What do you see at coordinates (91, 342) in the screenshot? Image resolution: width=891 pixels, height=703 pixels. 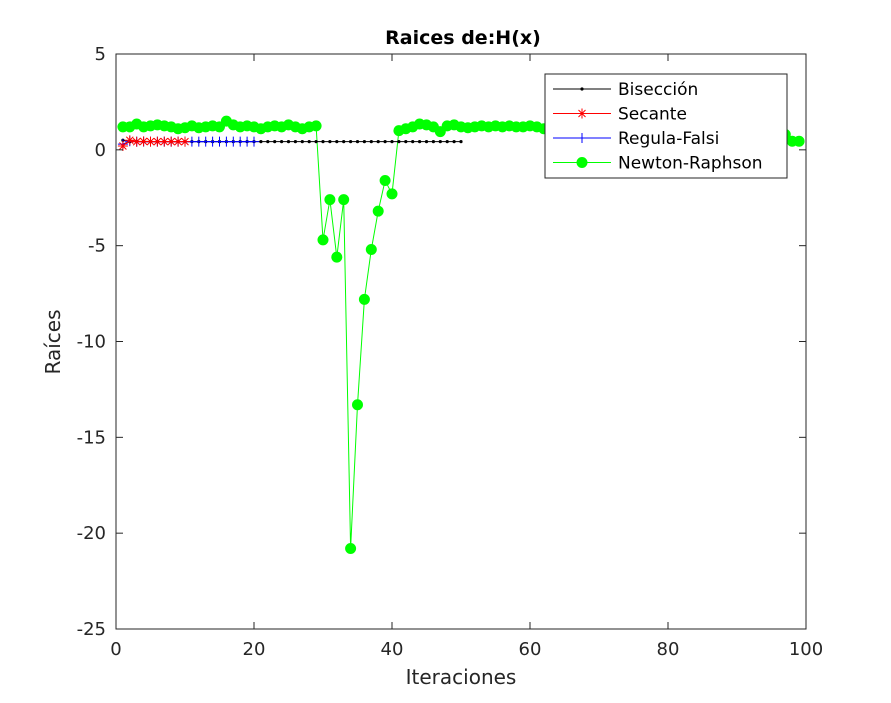 I see `y-tick-label: -10` at bounding box center [91, 342].